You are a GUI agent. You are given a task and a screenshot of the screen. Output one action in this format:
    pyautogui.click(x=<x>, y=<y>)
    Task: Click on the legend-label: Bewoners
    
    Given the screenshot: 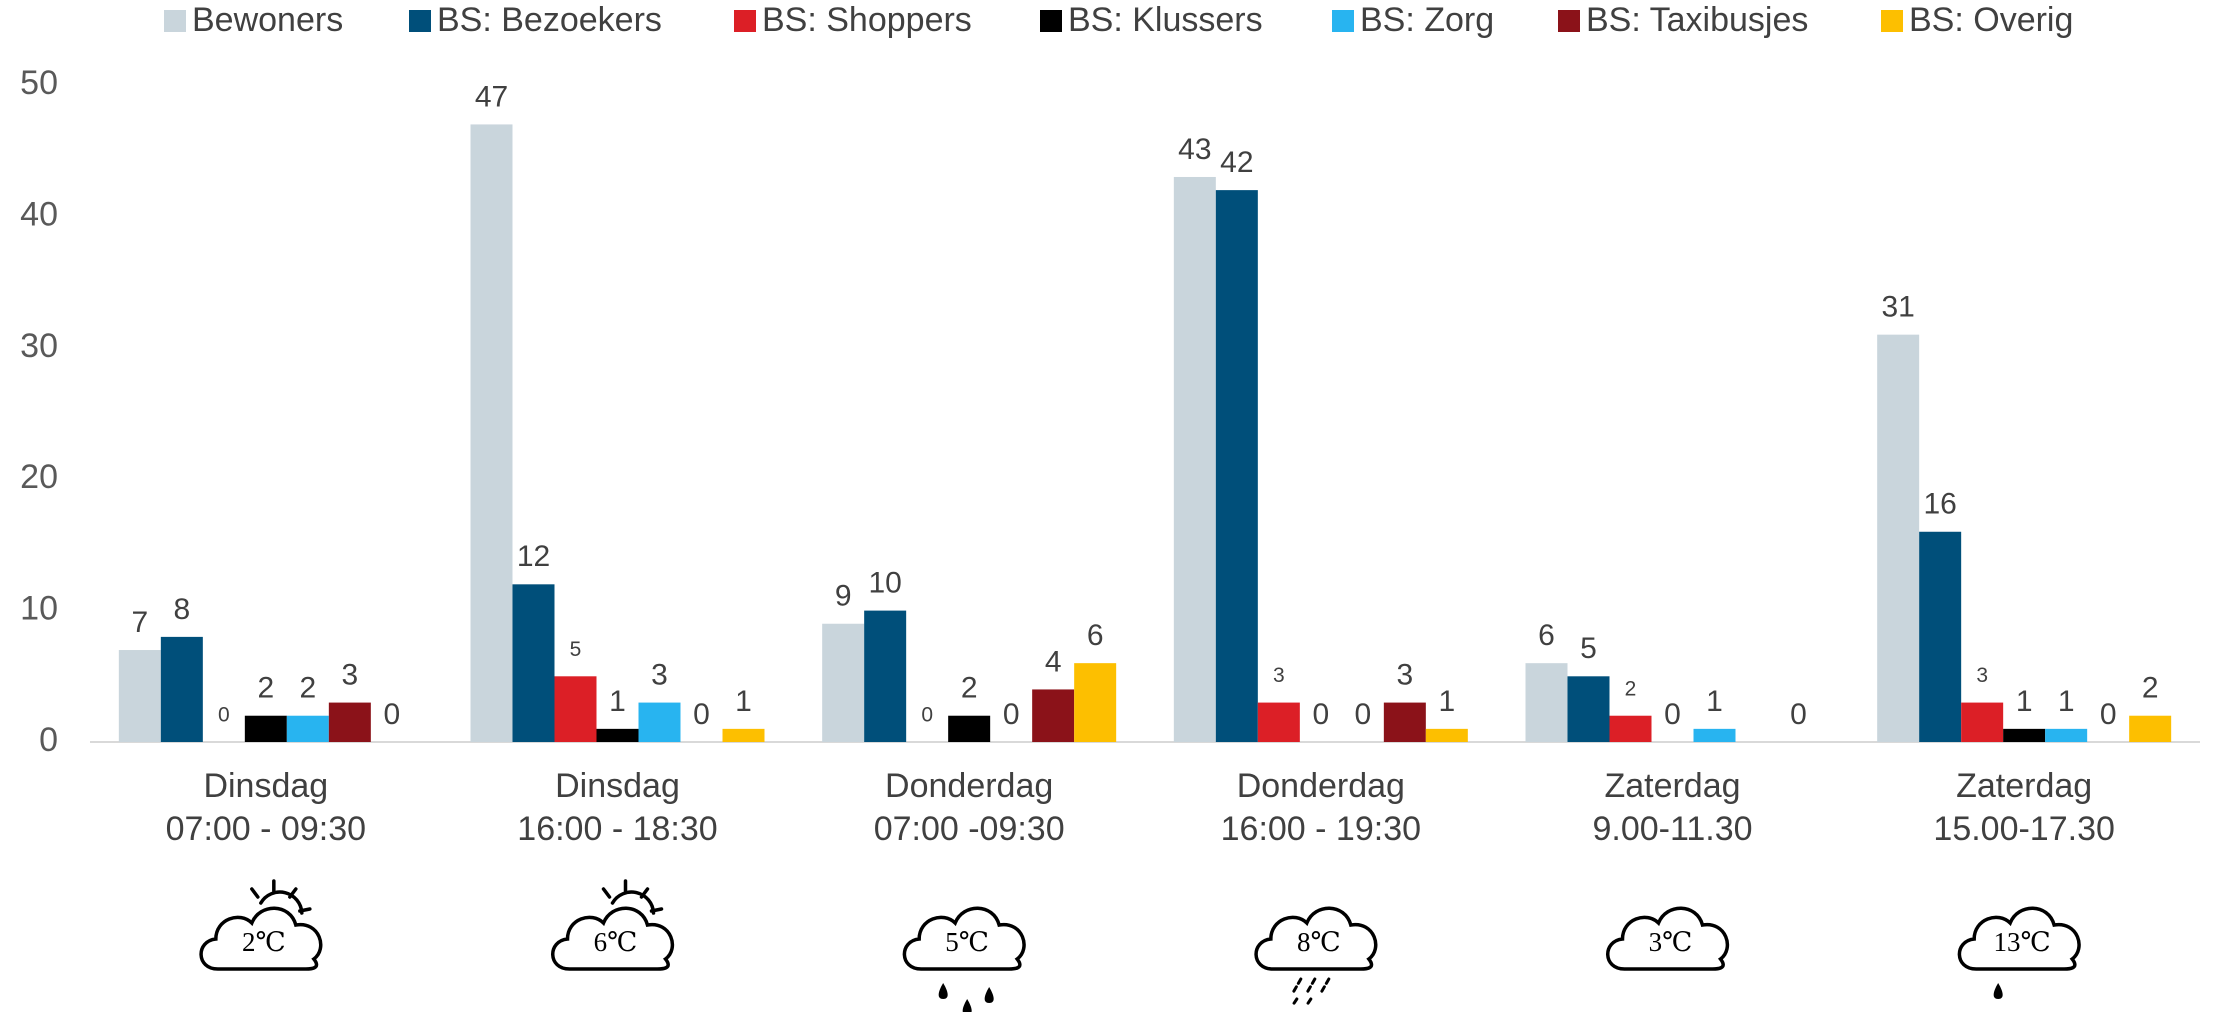 What is the action you would take?
    pyautogui.click(x=267, y=20)
    